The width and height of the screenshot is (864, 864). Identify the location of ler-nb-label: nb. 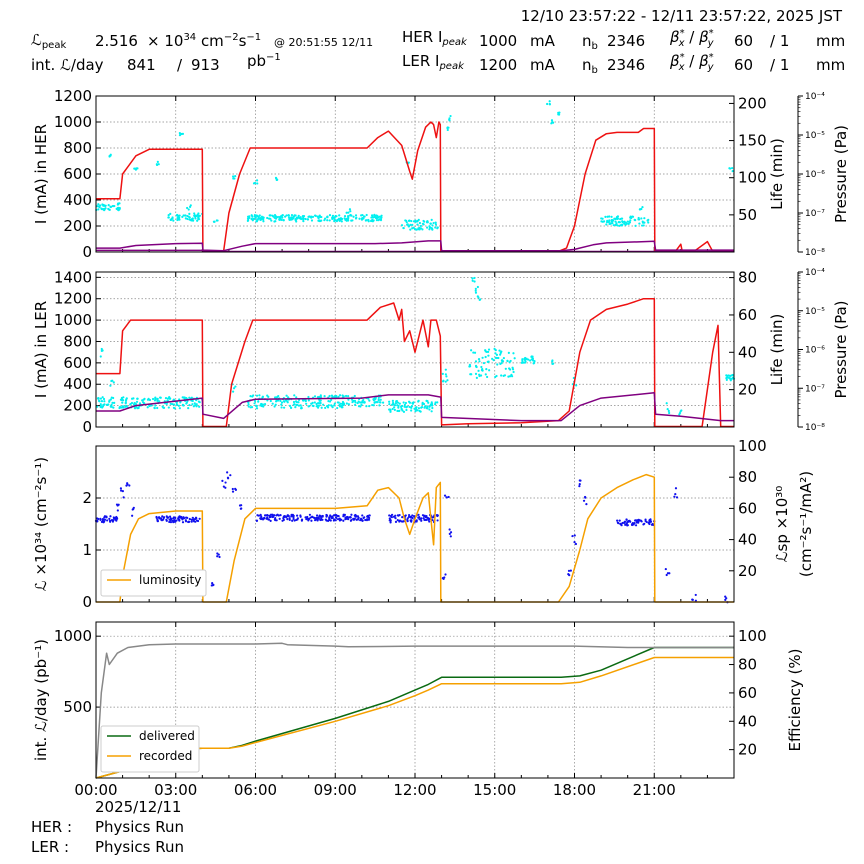
(590, 66).